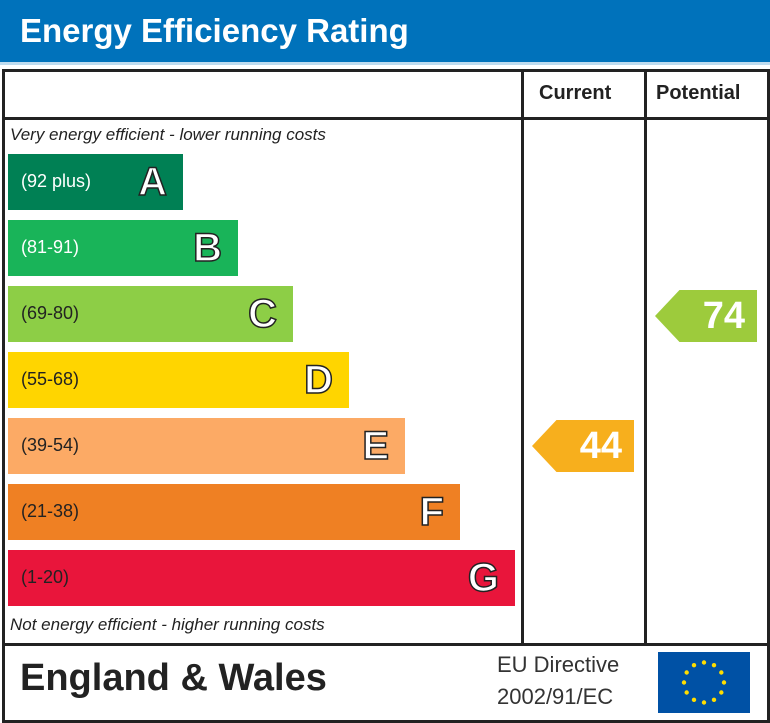 The height and width of the screenshot is (723, 770). What do you see at coordinates (704, 682) in the screenshot?
I see `eu-flag-icon` at bounding box center [704, 682].